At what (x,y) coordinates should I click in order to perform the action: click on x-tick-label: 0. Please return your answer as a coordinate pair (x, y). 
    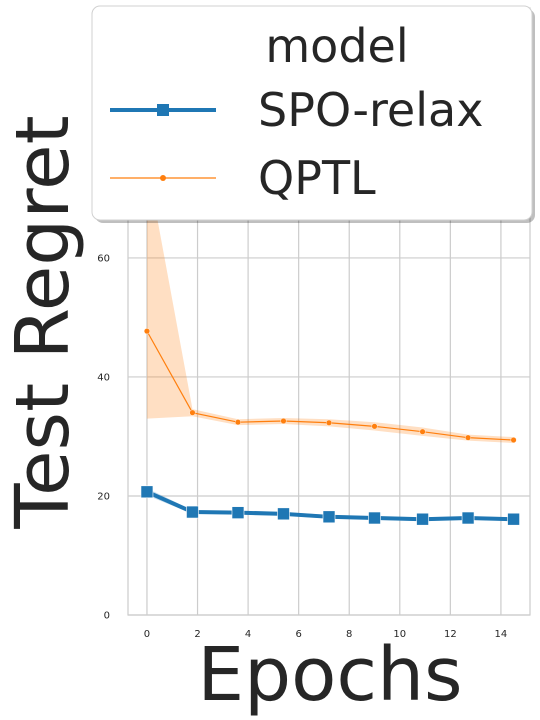
    Looking at the image, I should click on (147, 634).